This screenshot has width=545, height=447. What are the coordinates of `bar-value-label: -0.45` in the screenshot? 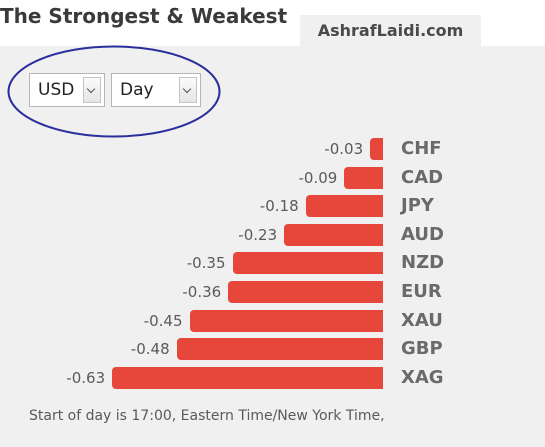 It's located at (163, 320).